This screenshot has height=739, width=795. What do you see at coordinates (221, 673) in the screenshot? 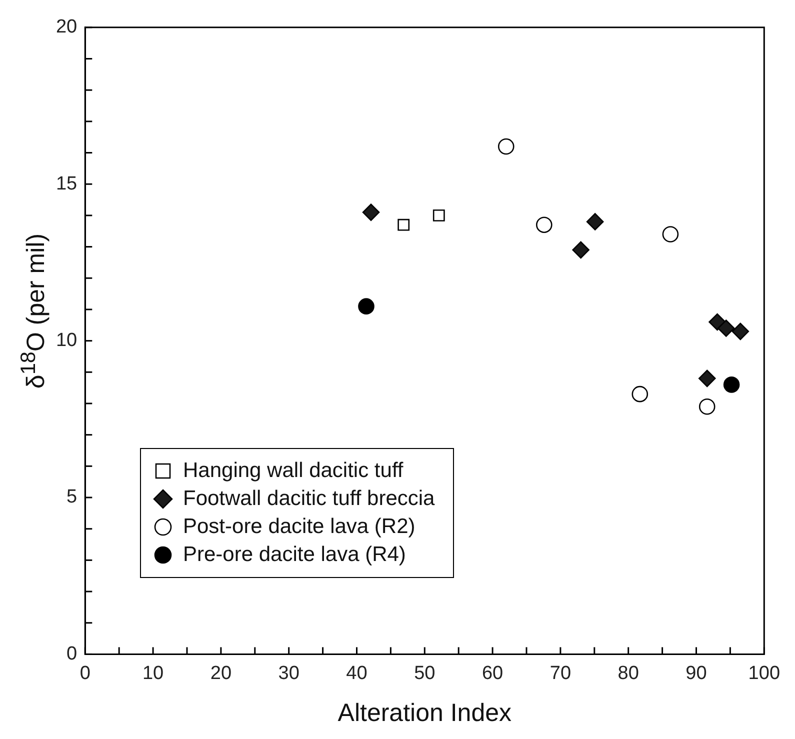
I see `x-tick-label: 20` at bounding box center [221, 673].